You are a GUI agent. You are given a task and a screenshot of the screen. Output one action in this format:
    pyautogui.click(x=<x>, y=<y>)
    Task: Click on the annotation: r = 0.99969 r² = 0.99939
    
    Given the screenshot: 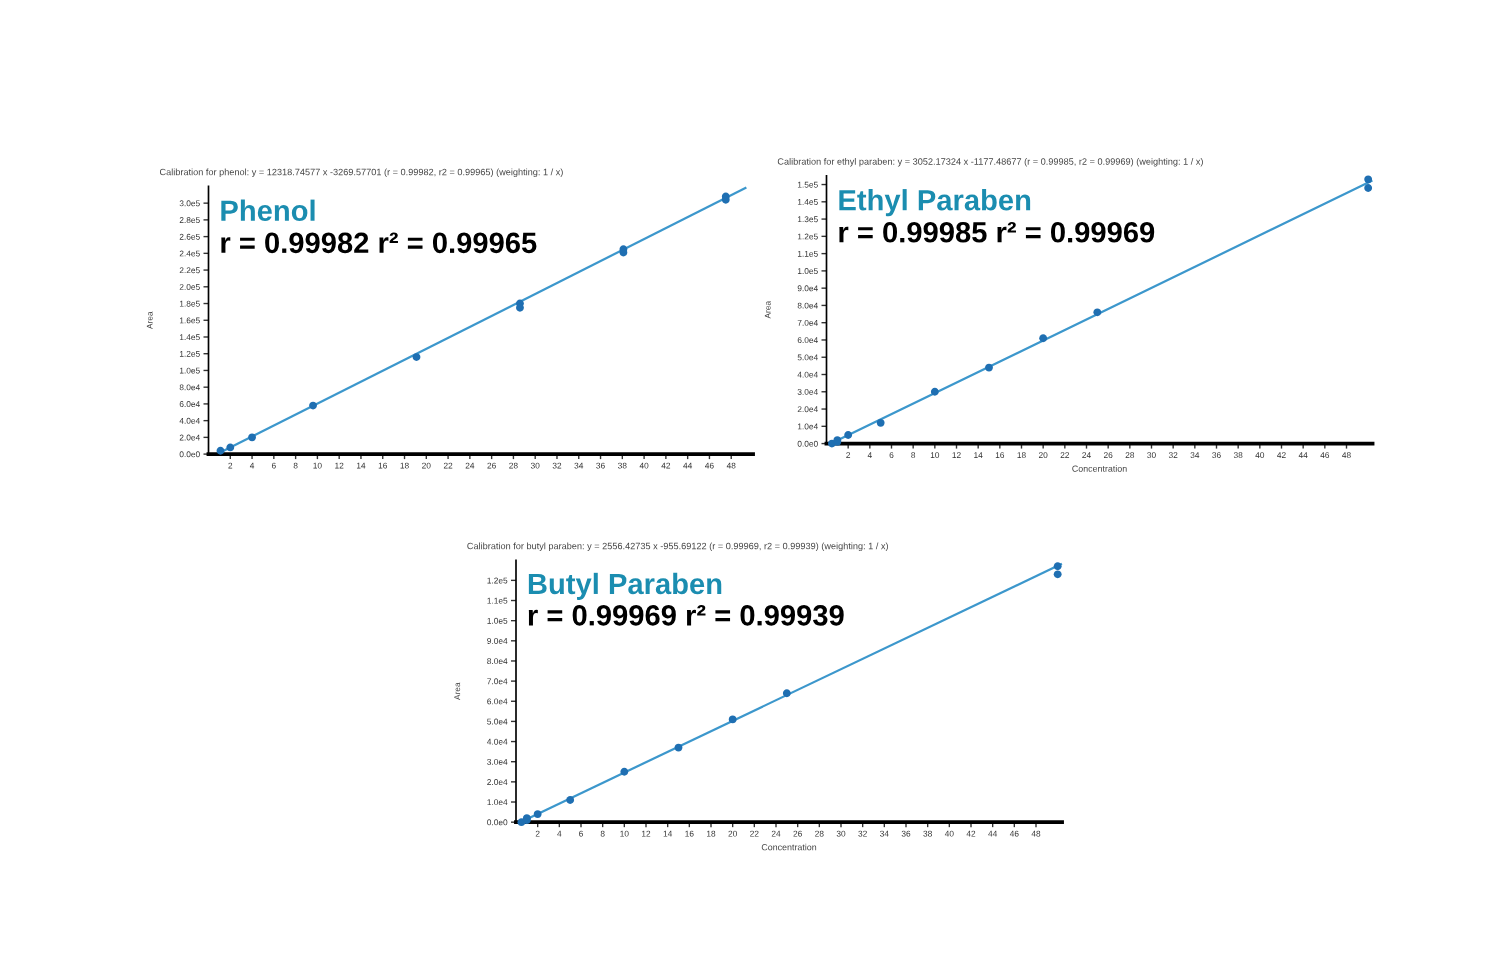 What is the action you would take?
    pyautogui.click(x=686, y=615)
    